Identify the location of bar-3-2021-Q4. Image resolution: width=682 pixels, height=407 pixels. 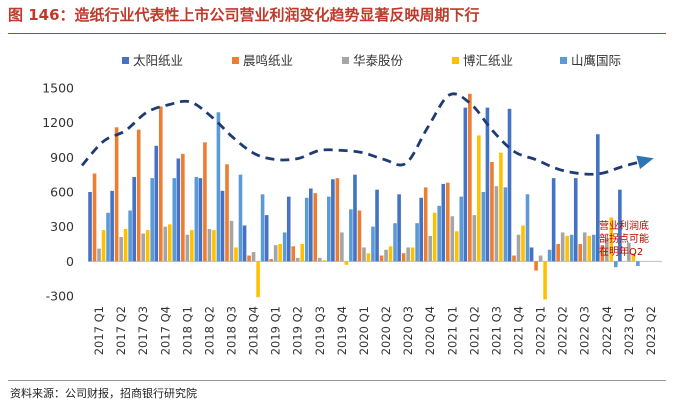
(518, 248).